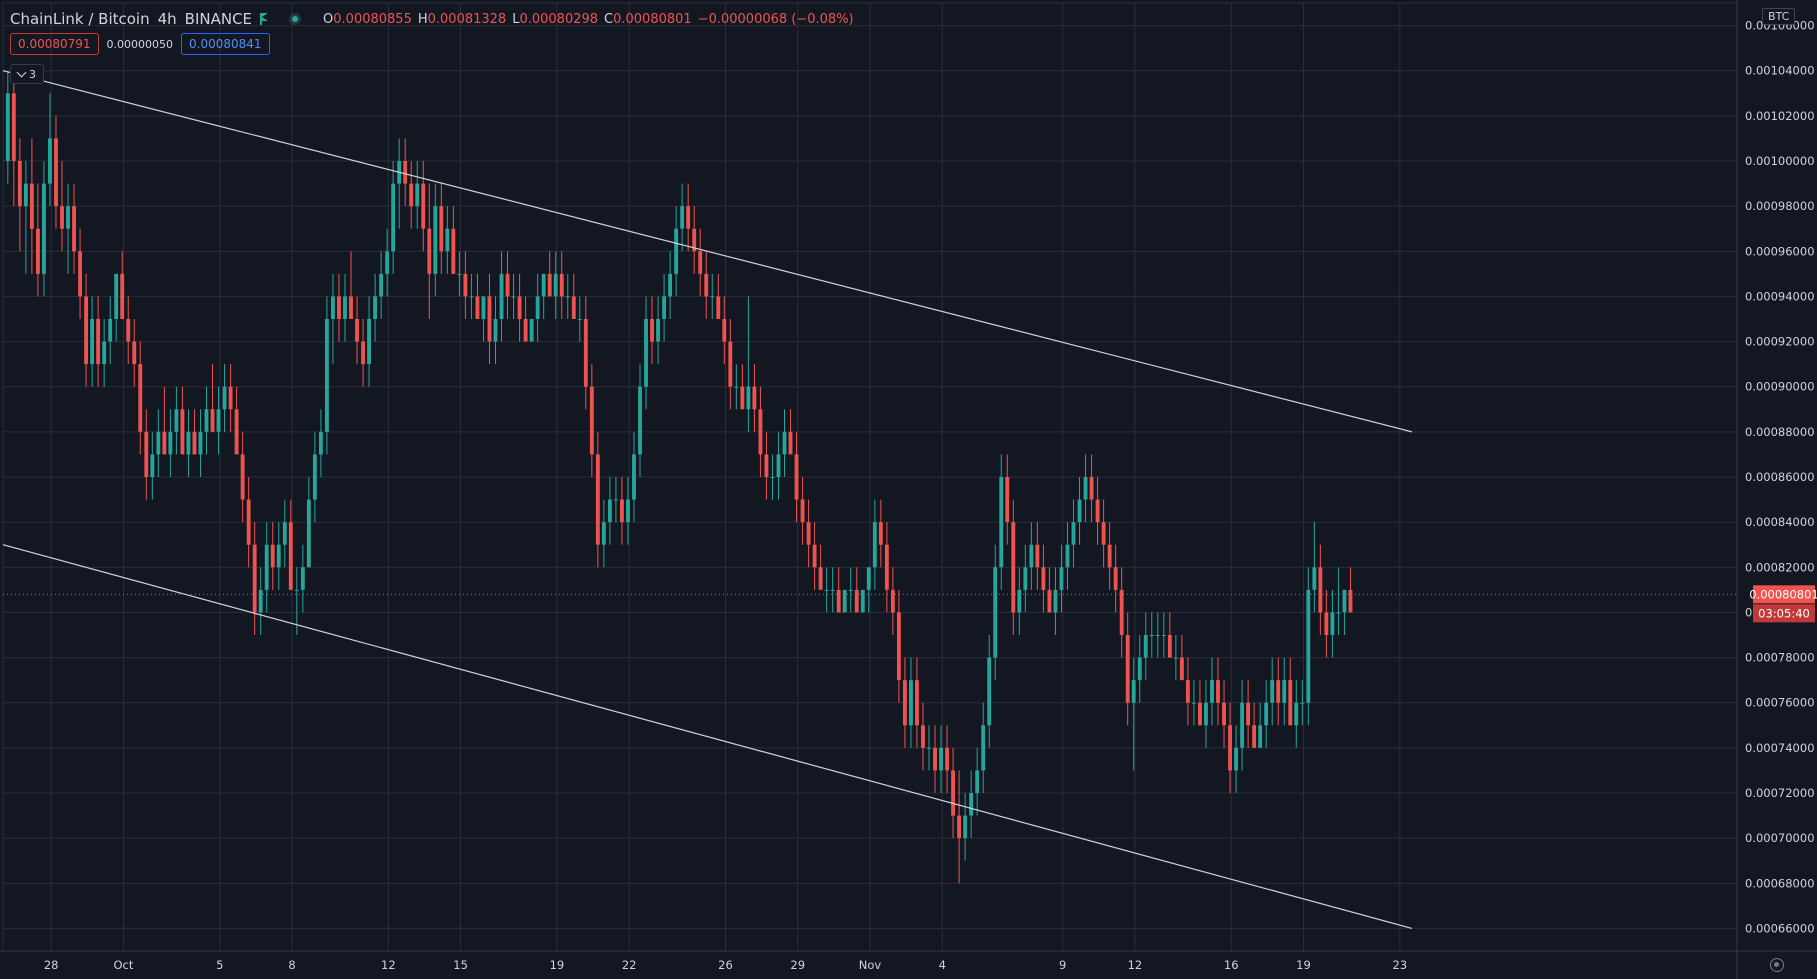 The width and height of the screenshot is (1817, 979). What do you see at coordinates (1784, 613) in the screenshot?
I see `countdown-badge` at bounding box center [1784, 613].